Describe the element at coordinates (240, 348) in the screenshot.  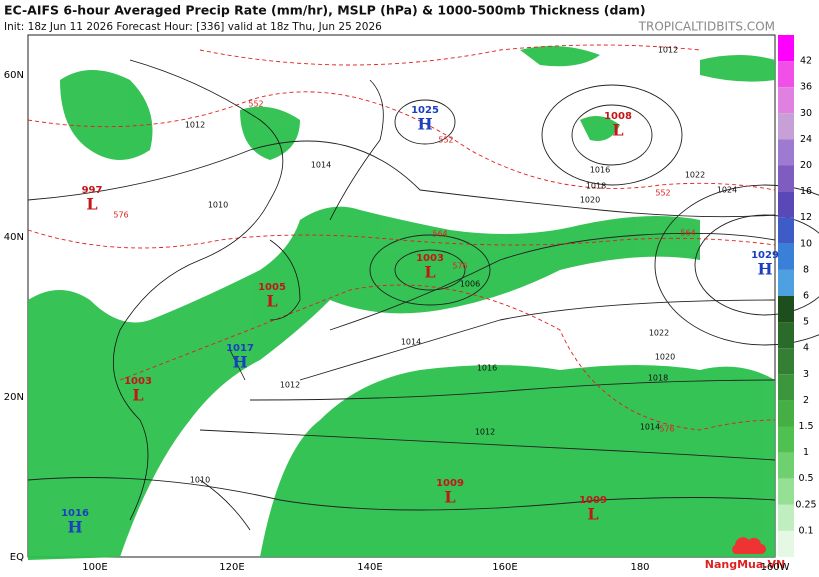
I see `center-pressure: 1017` at that location.